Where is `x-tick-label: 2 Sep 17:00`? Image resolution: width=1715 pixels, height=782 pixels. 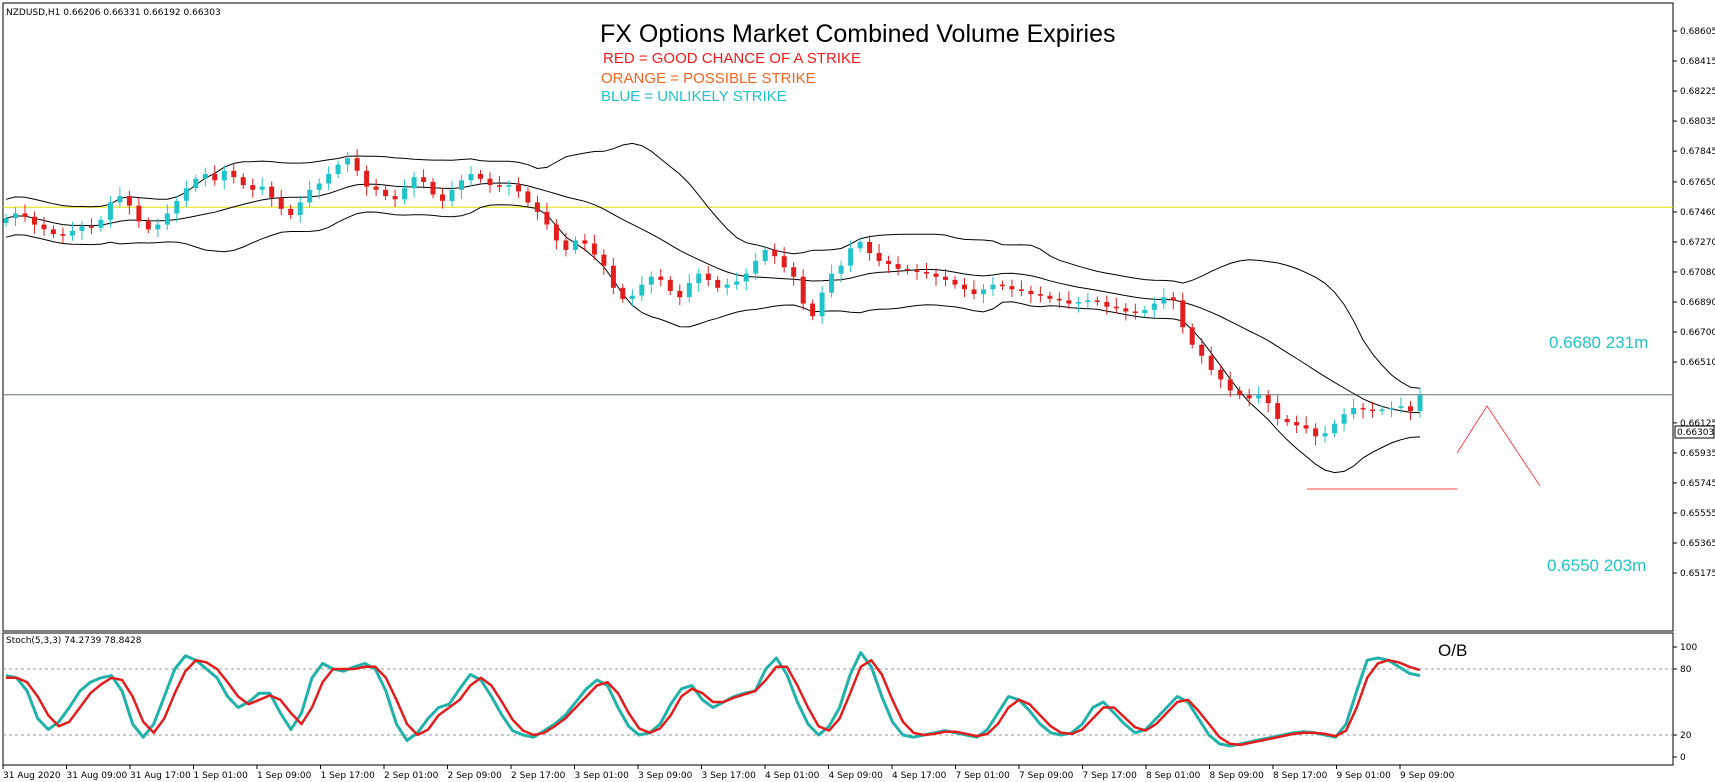 x-tick-label: 2 Sep 17:00 is located at coordinates (538, 776).